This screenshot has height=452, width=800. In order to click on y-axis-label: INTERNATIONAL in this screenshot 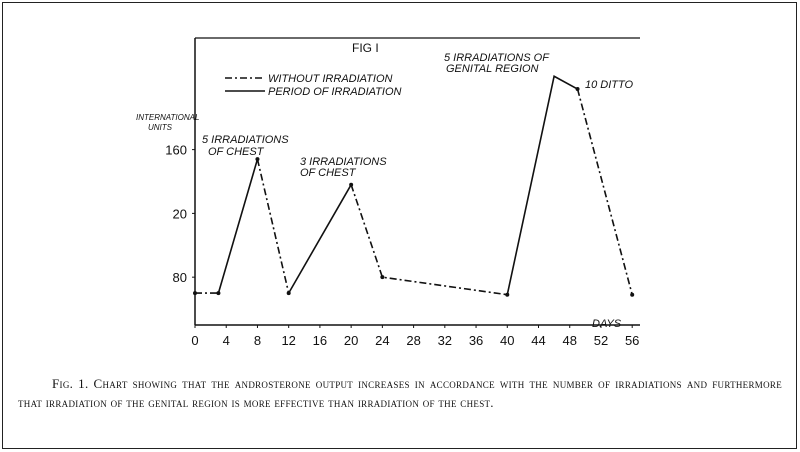, I will do `click(167, 117)`.